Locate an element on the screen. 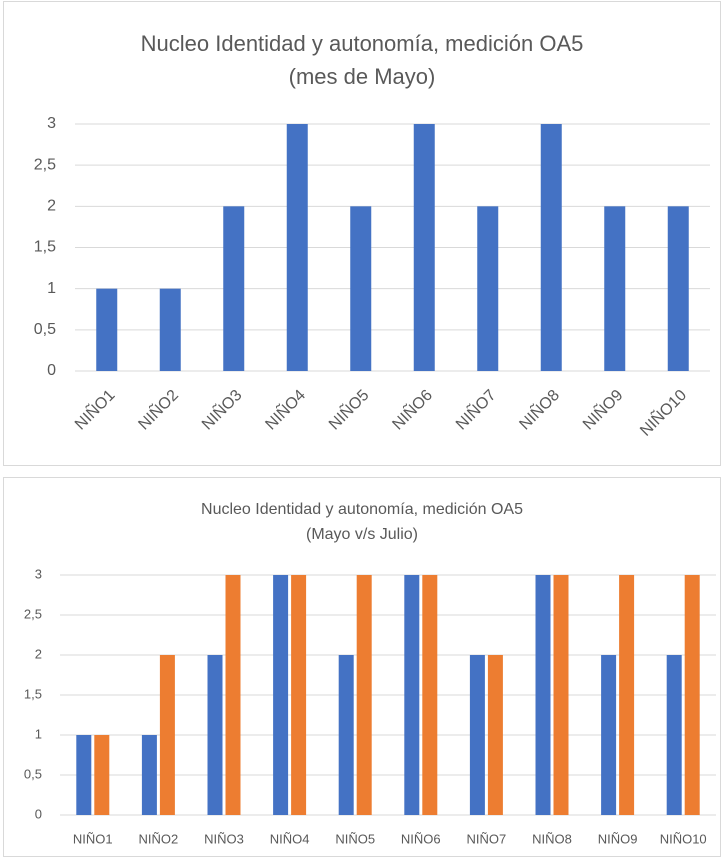  x-tick-label: NIÑO7 is located at coordinates (487, 838).